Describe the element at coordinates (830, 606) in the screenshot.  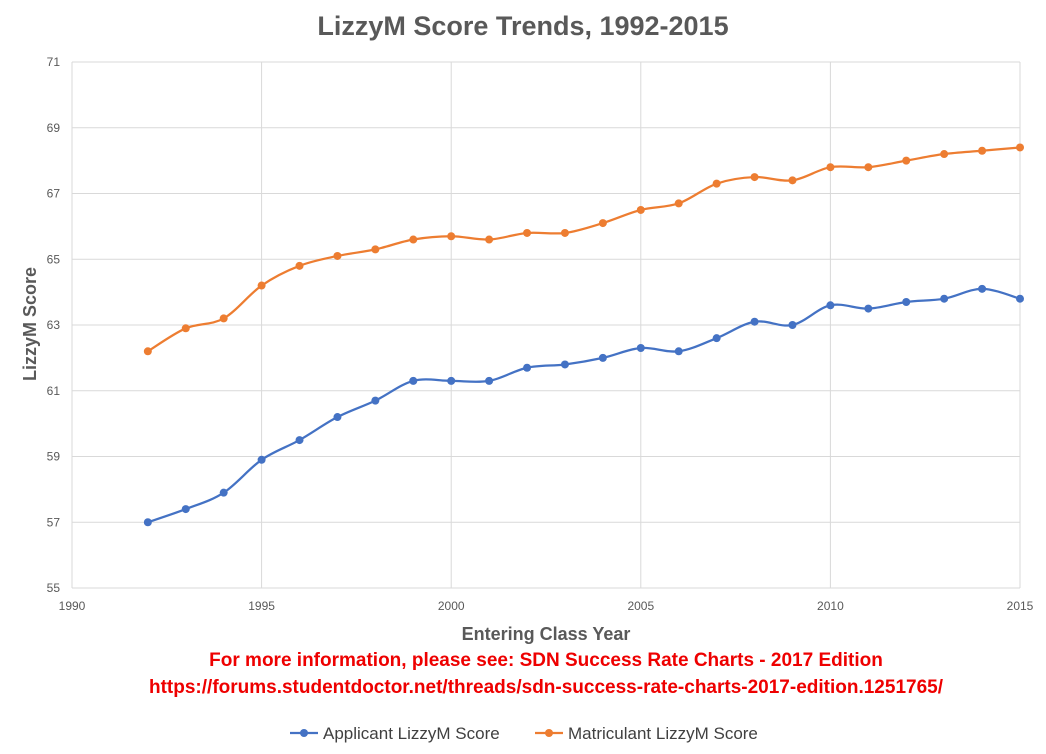
I see `x-tick-label: 2010` at that location.